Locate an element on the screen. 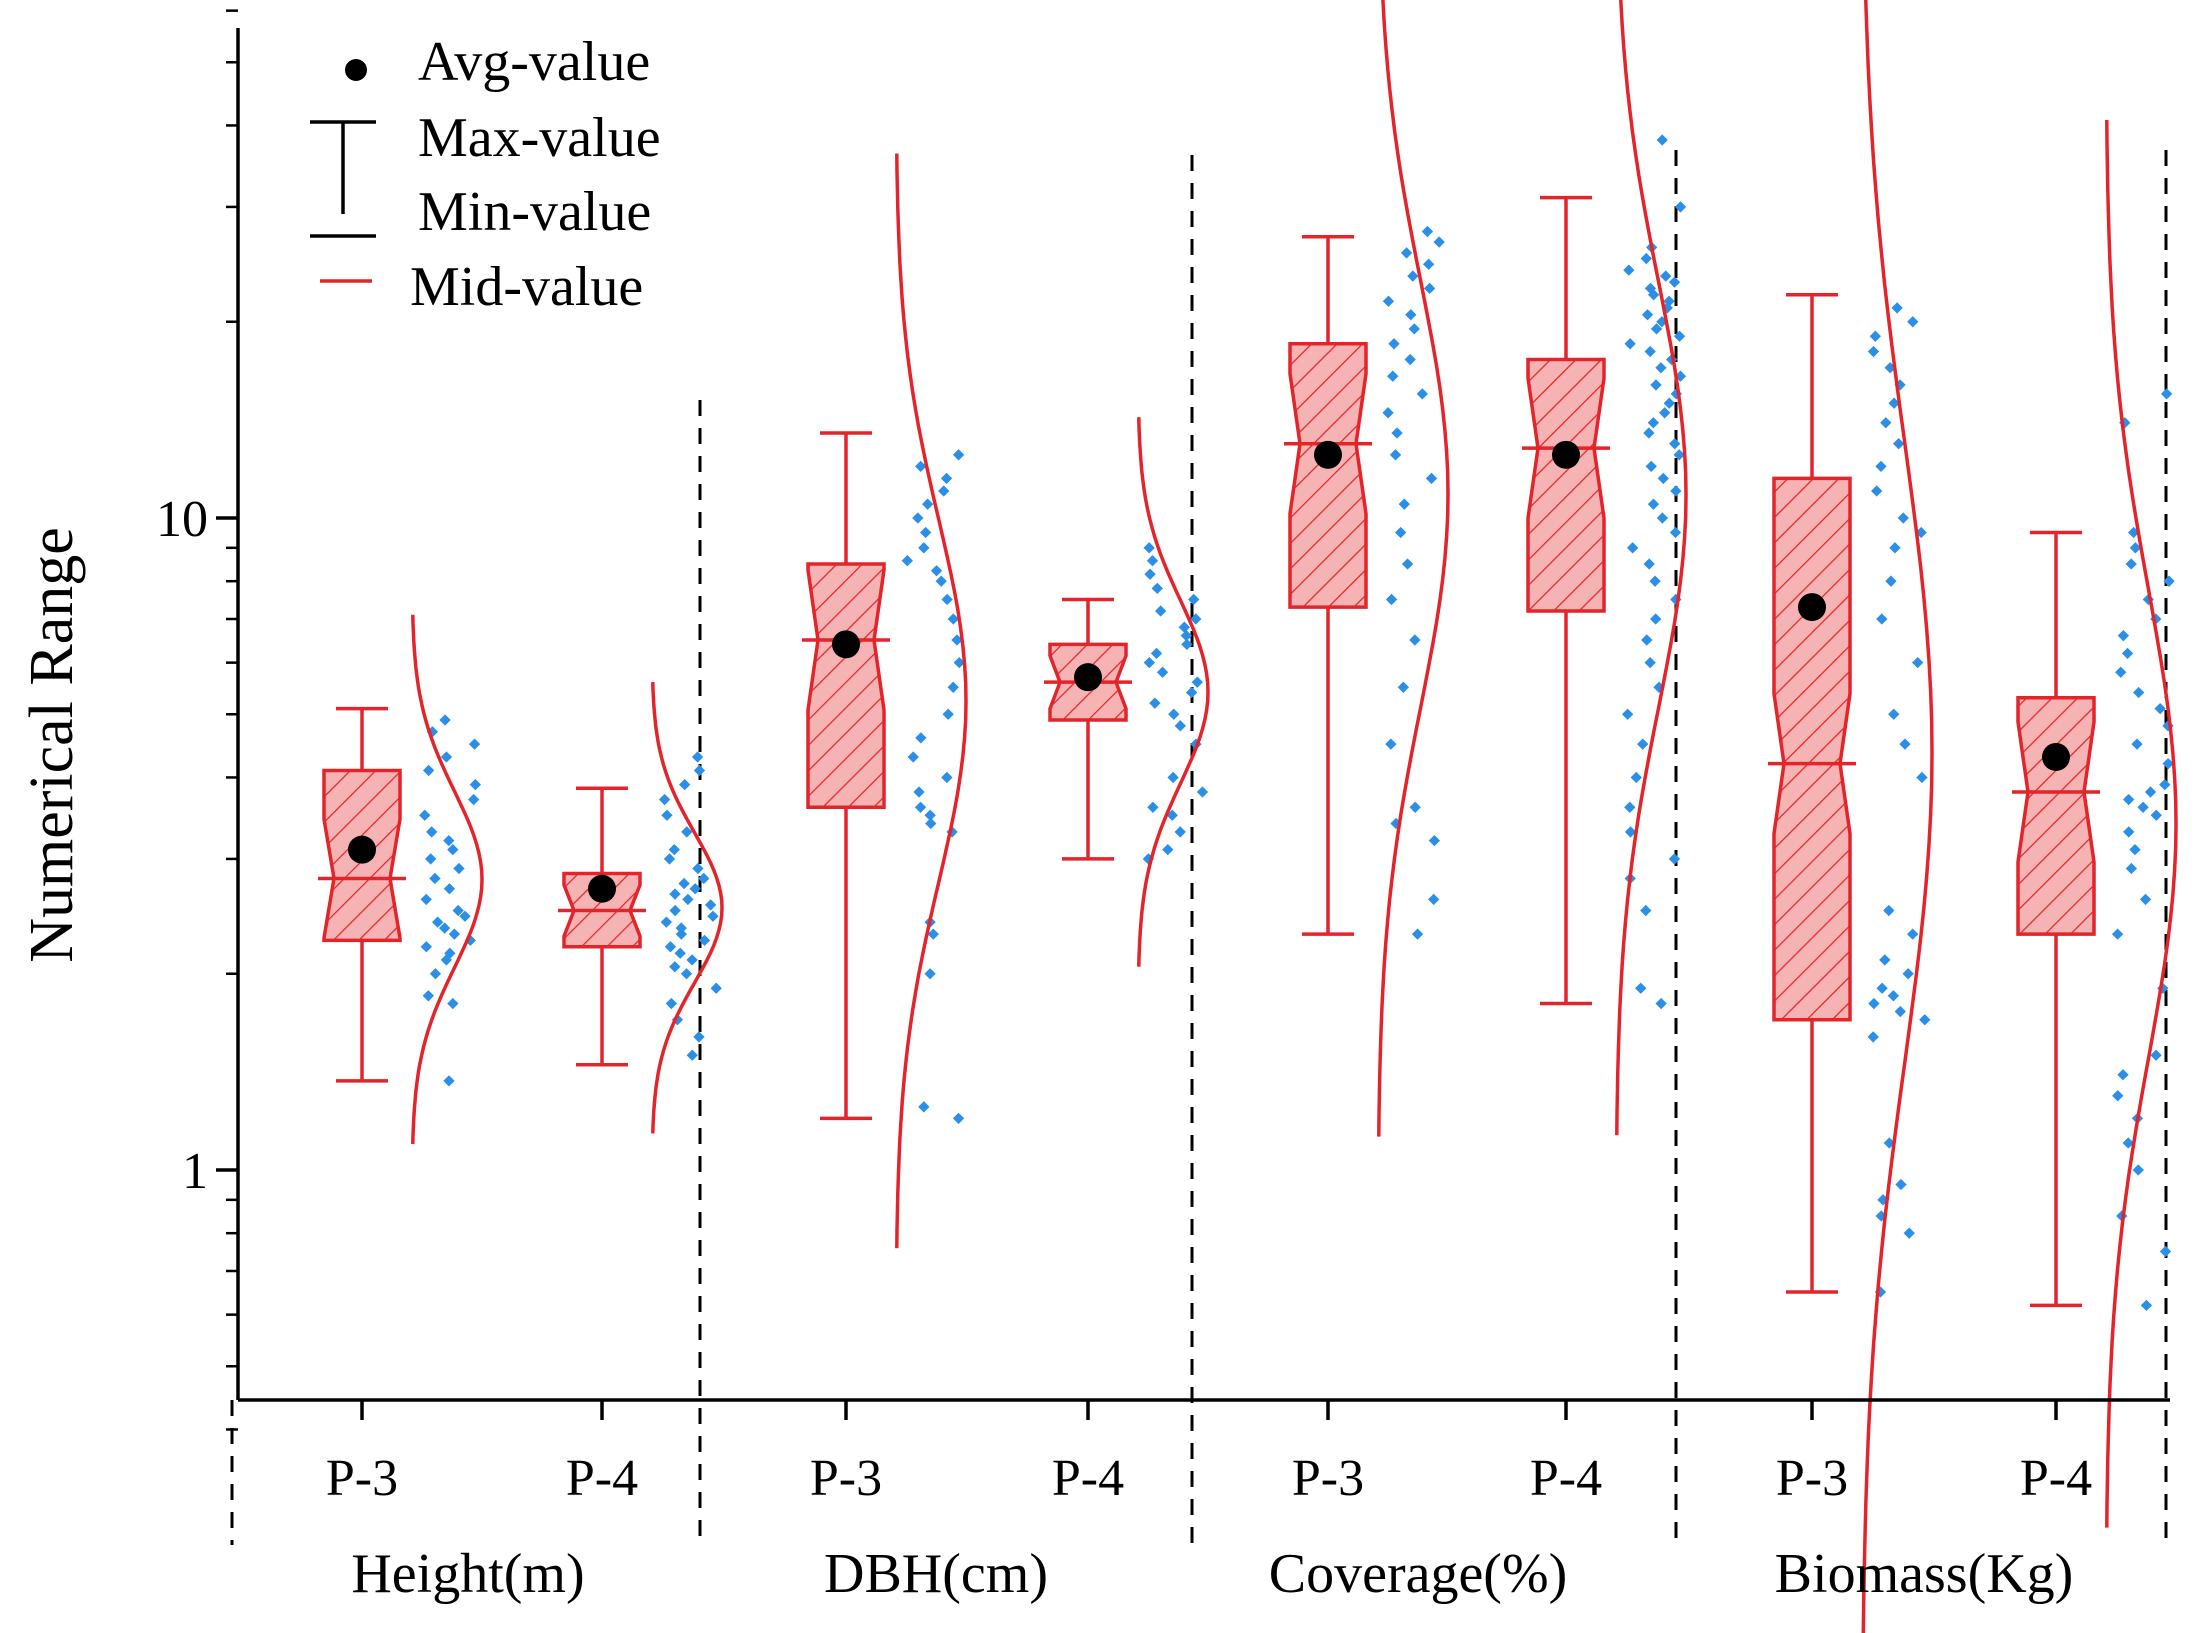  group-label: Height(m) is located at coordinates (467, 1574).